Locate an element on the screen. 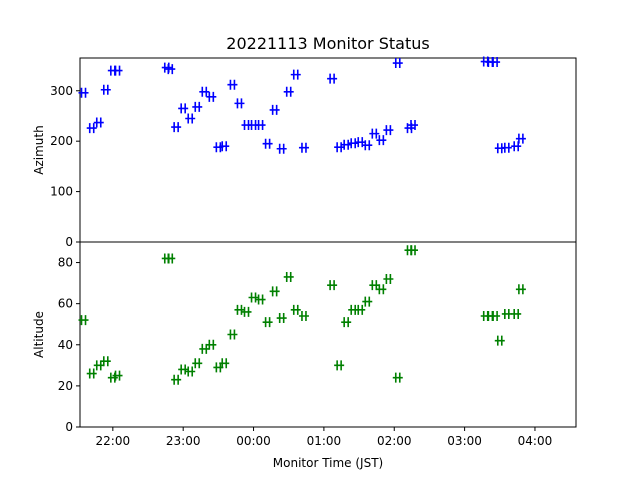 This screenshot has width=640, height=480. y-tick-label: 300 is located at coordinates (61, 91).